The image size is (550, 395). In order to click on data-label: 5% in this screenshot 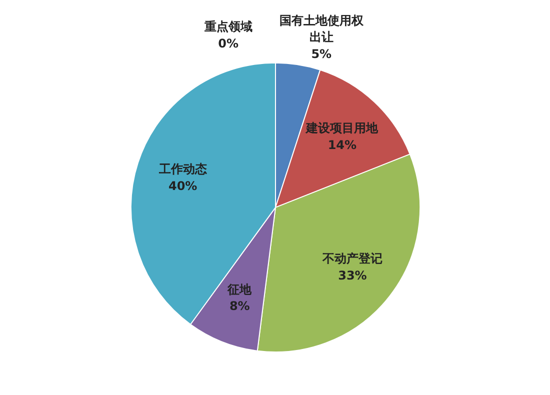, I will do `click(321, 53)`.